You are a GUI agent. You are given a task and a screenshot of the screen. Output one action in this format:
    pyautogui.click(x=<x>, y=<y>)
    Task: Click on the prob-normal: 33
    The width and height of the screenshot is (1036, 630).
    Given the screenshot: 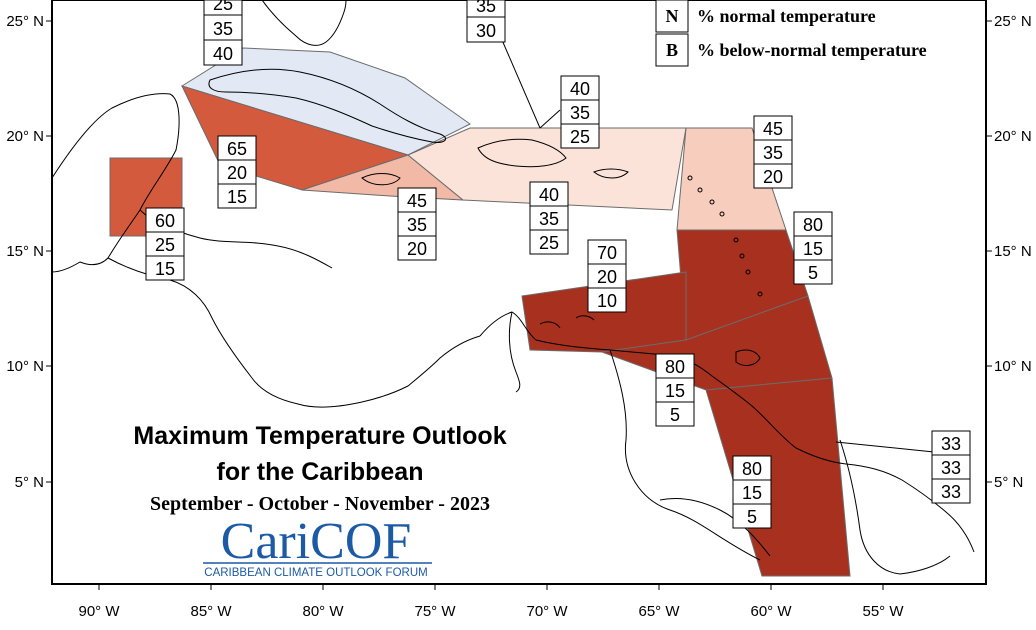 What is the action you would take?
    pyautogui.click(x=951, y=468)
    